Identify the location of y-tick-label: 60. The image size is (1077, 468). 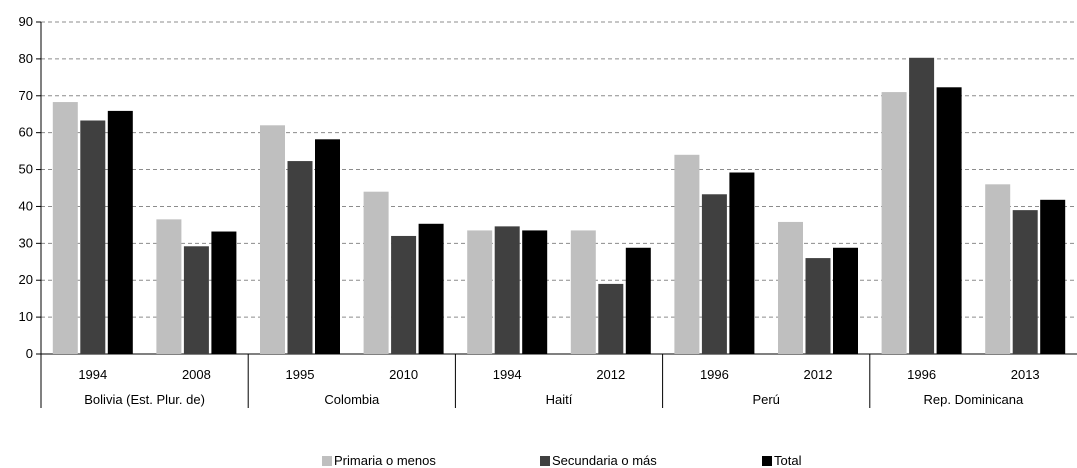
(26, 132).